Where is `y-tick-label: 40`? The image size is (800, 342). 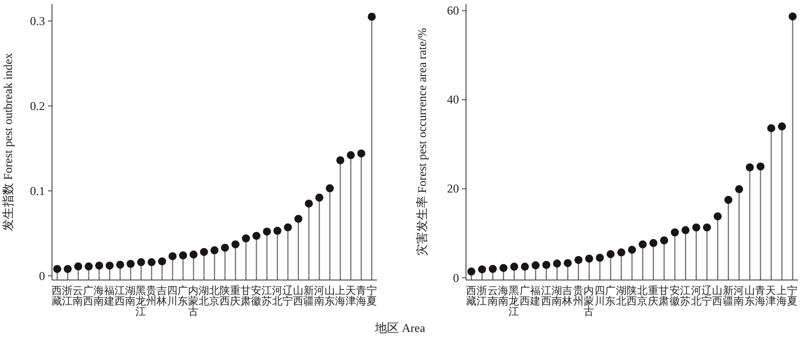
y-tick-label: 40 is located at coordinates (453, 99).